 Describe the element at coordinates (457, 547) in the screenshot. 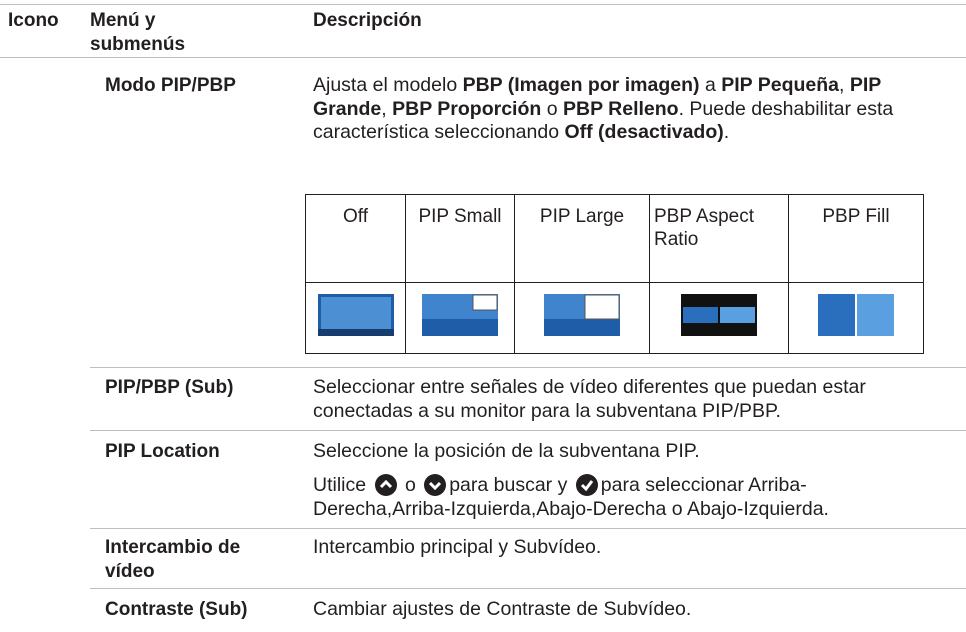

I see `description: Intercambio principal y Subvídeo.` at that location.